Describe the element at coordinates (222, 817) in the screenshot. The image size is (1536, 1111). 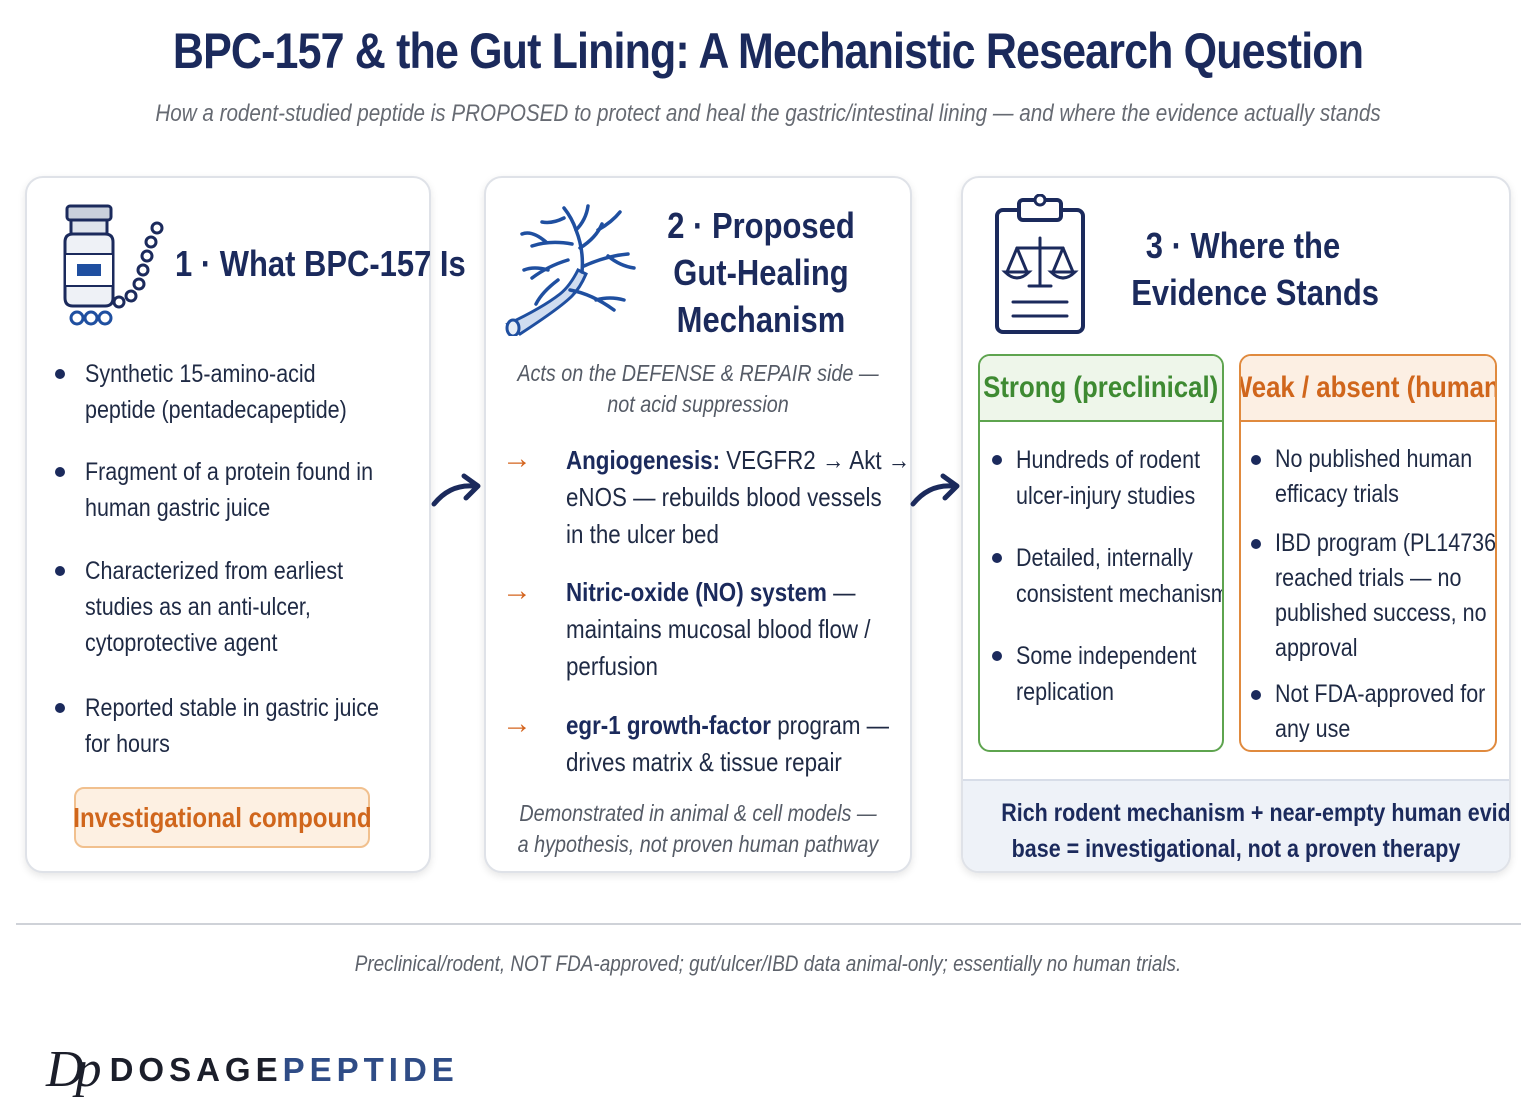
I see `investigational-badge: Investigational compound` at that location.